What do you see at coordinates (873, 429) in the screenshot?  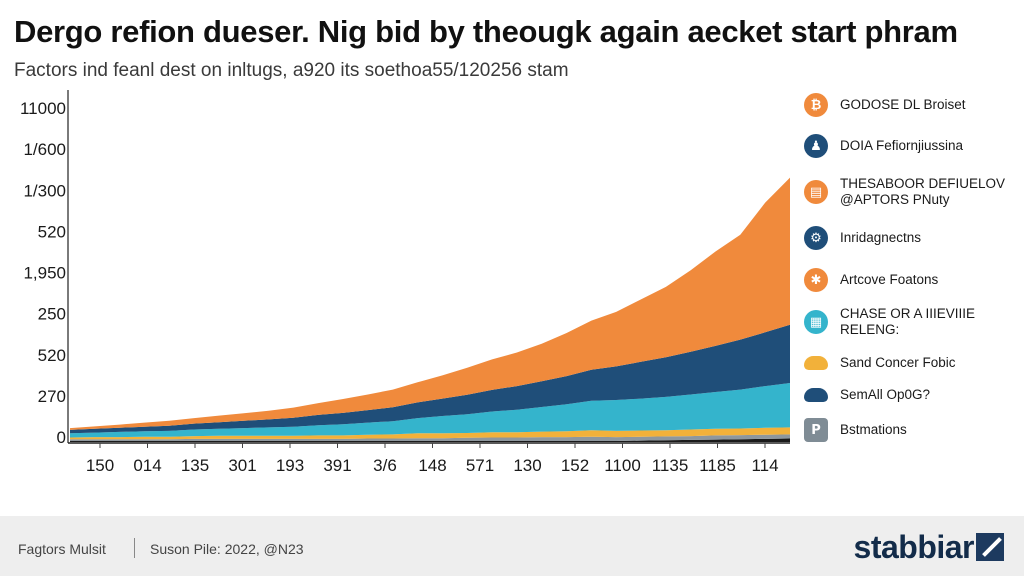 I see `legend-label: Bstmations` at bounding box center [873, 429].